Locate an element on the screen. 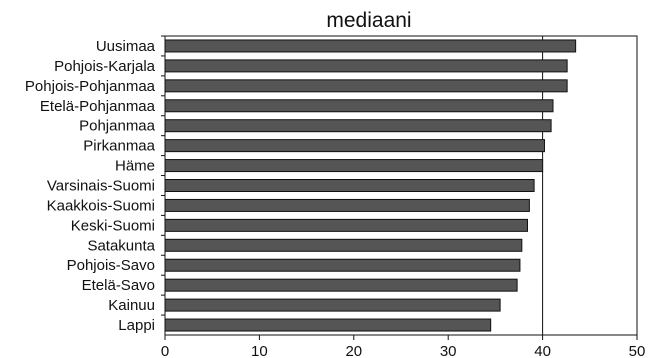 The height and width of the screenshot is (358, 648). x-tick-label: 0 is located at coordinates (165, 350).